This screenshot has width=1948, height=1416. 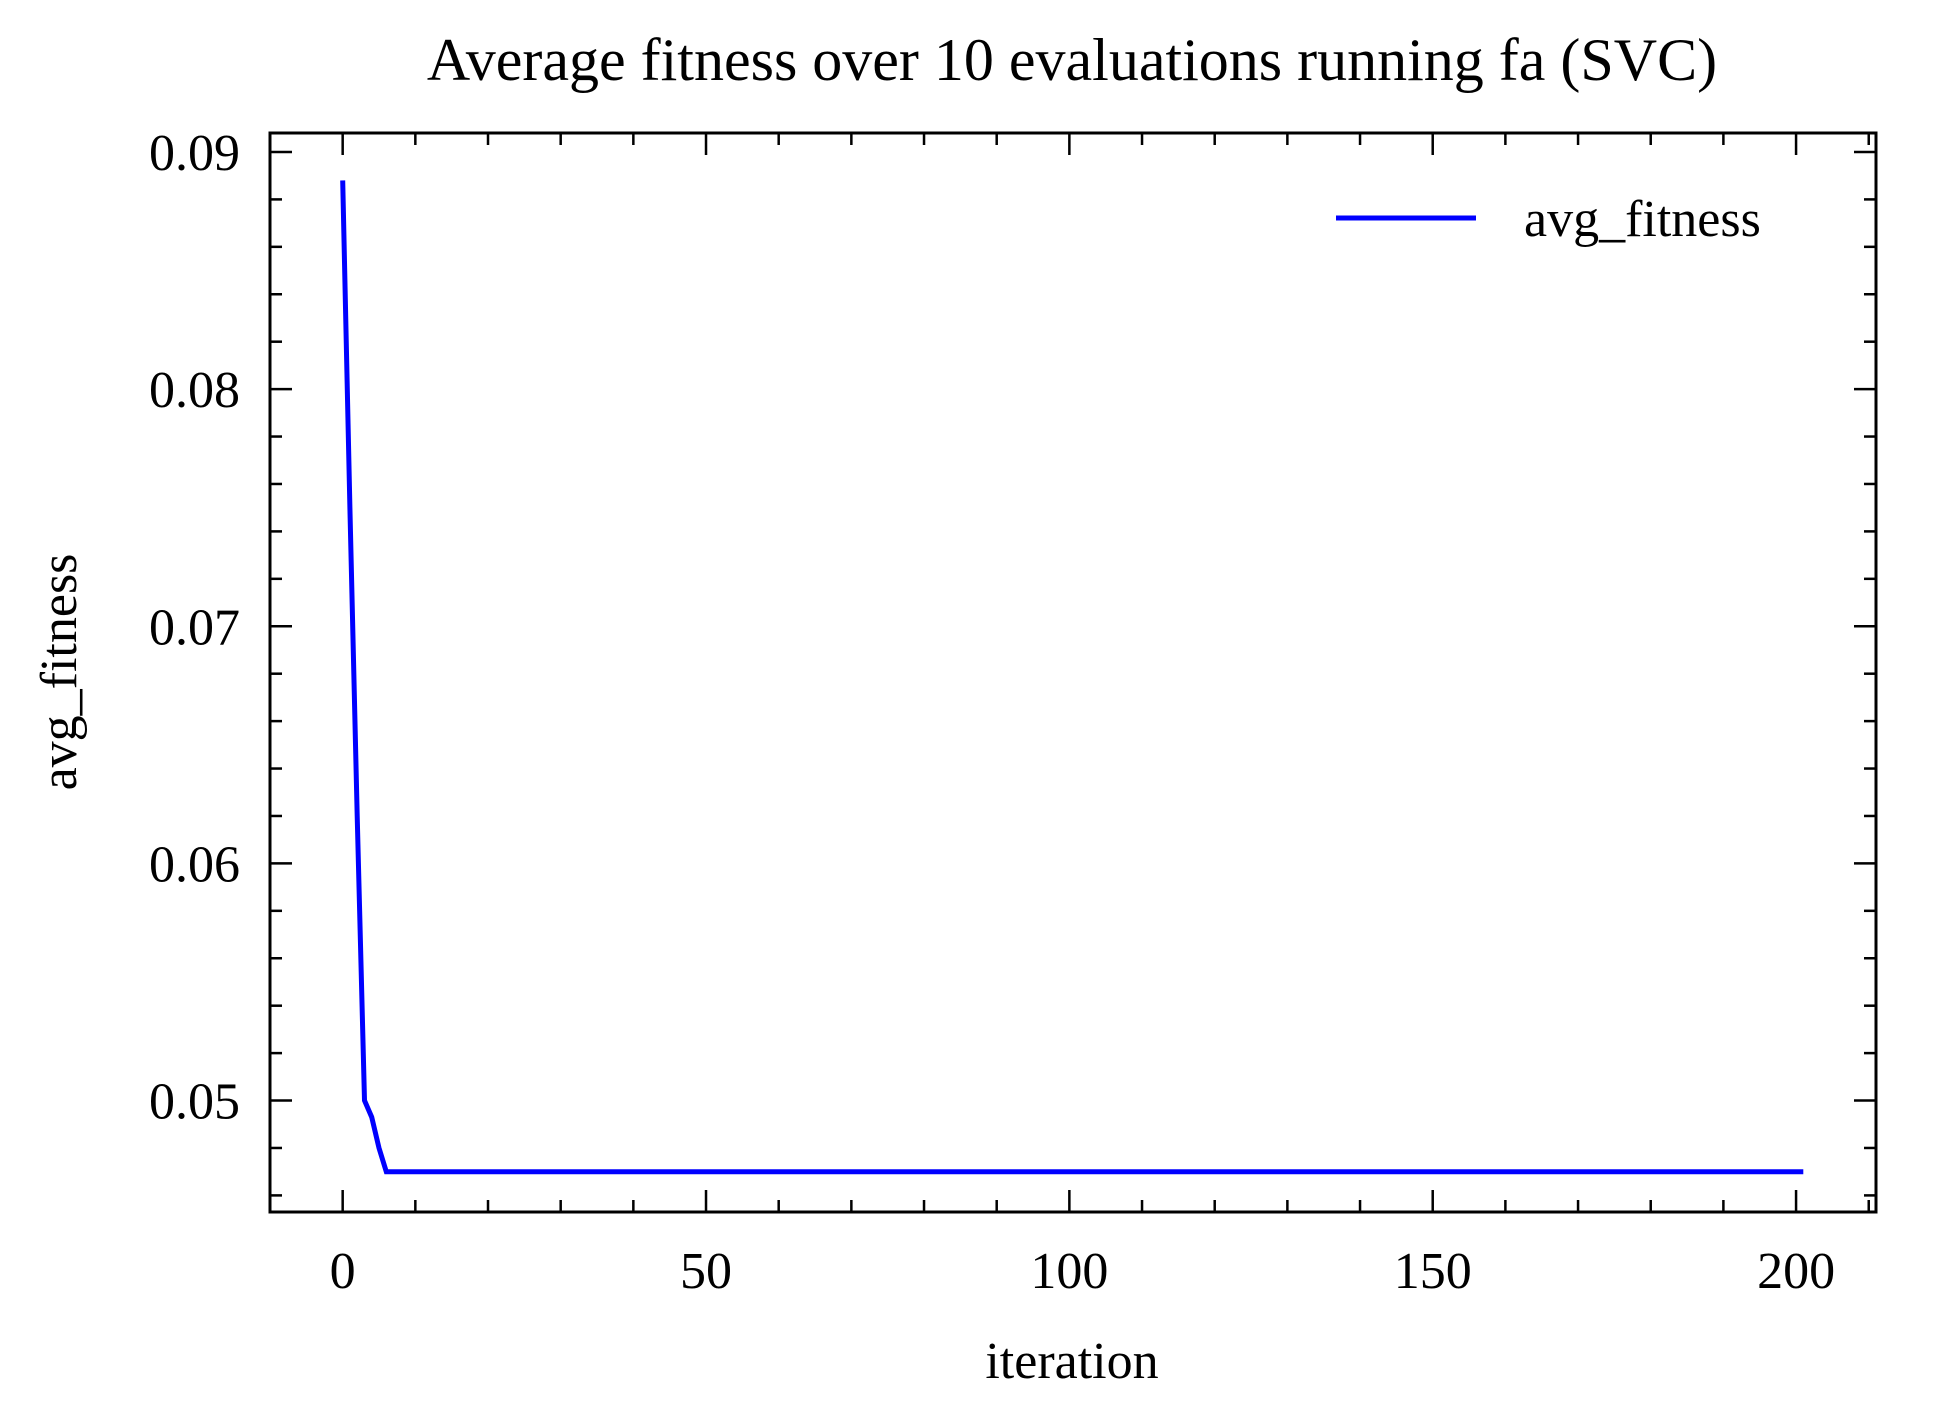 I want to click on x-axis-label: iteration, so click(x=1071, y=1361).